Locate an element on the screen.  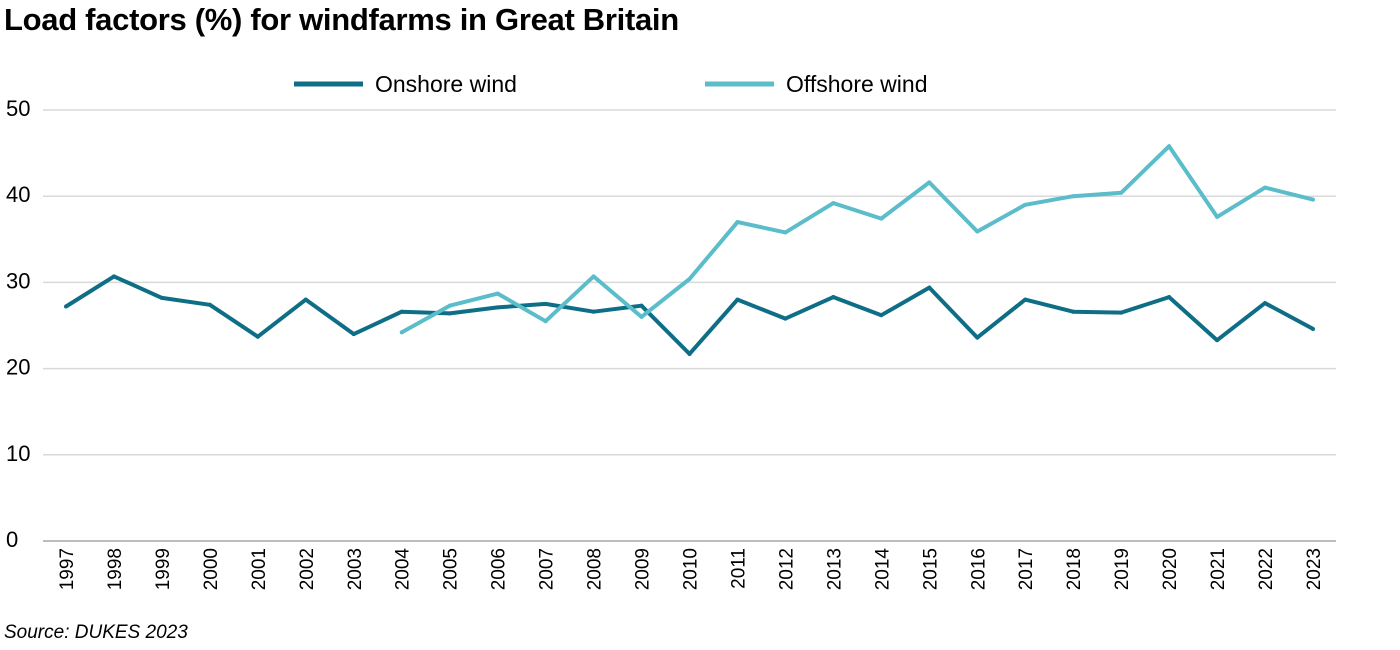
x-tick-label: 2010 is located at coordinates (691, 569).